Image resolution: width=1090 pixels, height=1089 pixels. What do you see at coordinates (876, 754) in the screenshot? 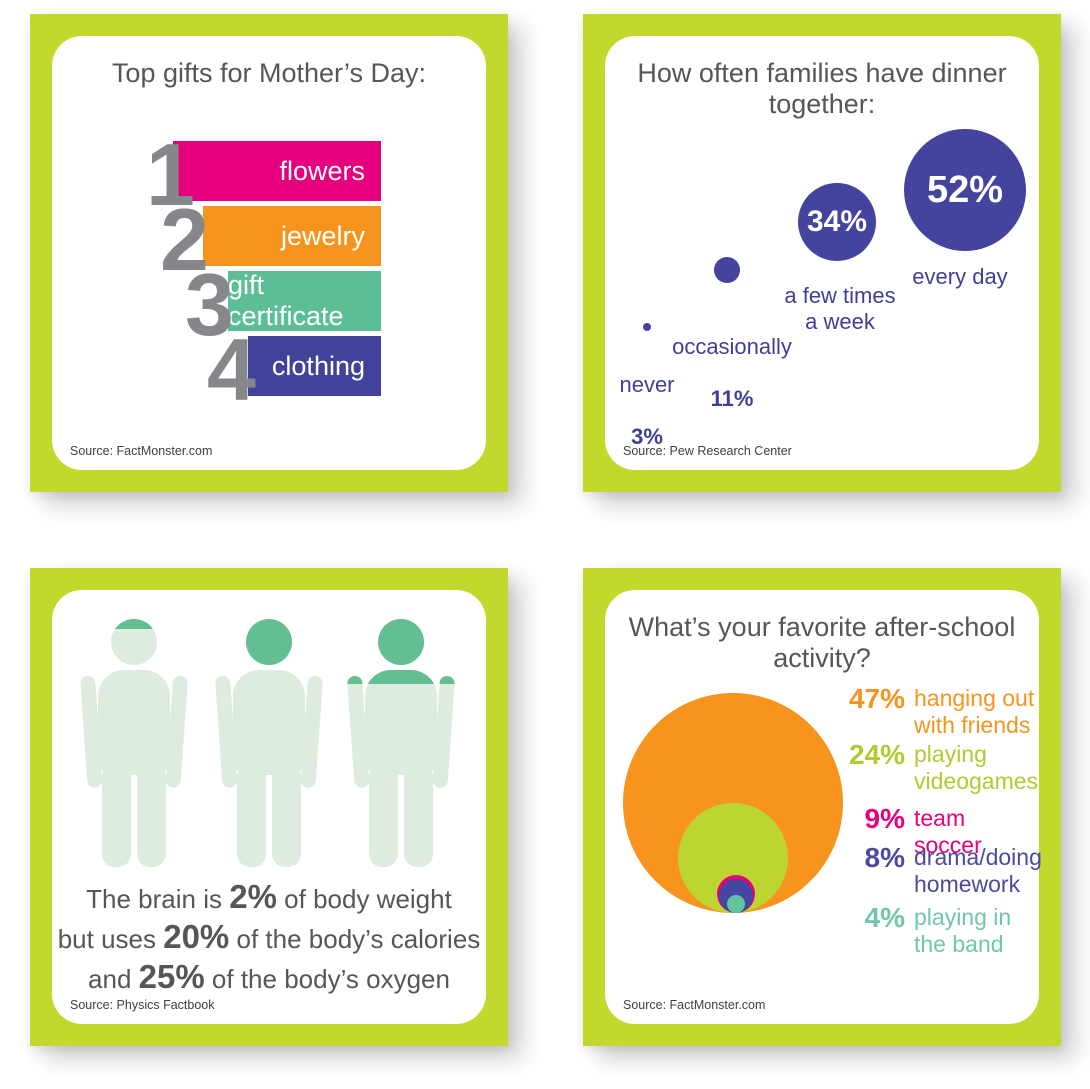
I see `legend-value: 24%` at bounding box center [876, 754].